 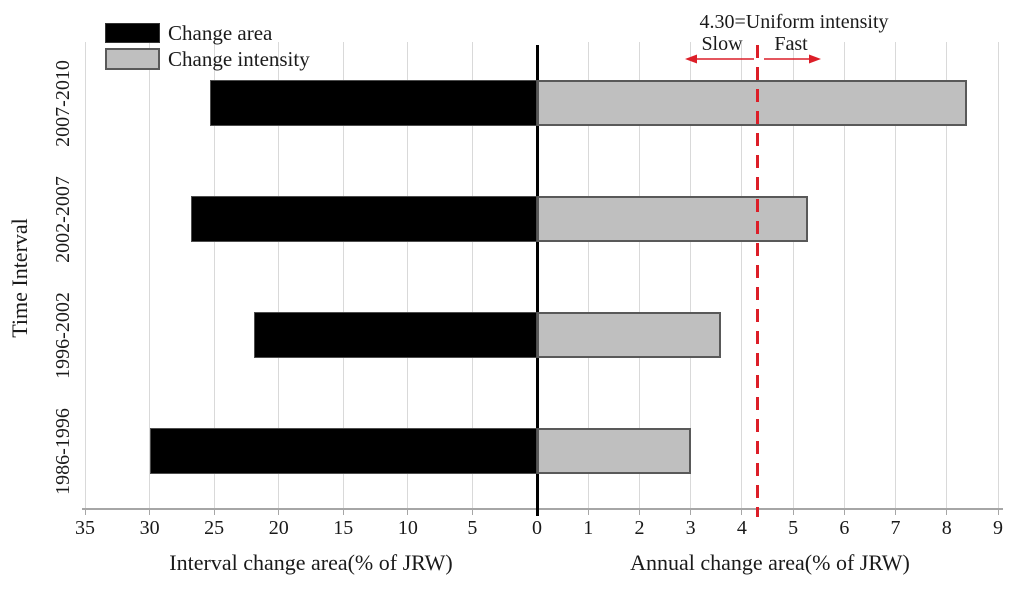 I want to click on fast-arrow-icon, so click(x=792, y=59).